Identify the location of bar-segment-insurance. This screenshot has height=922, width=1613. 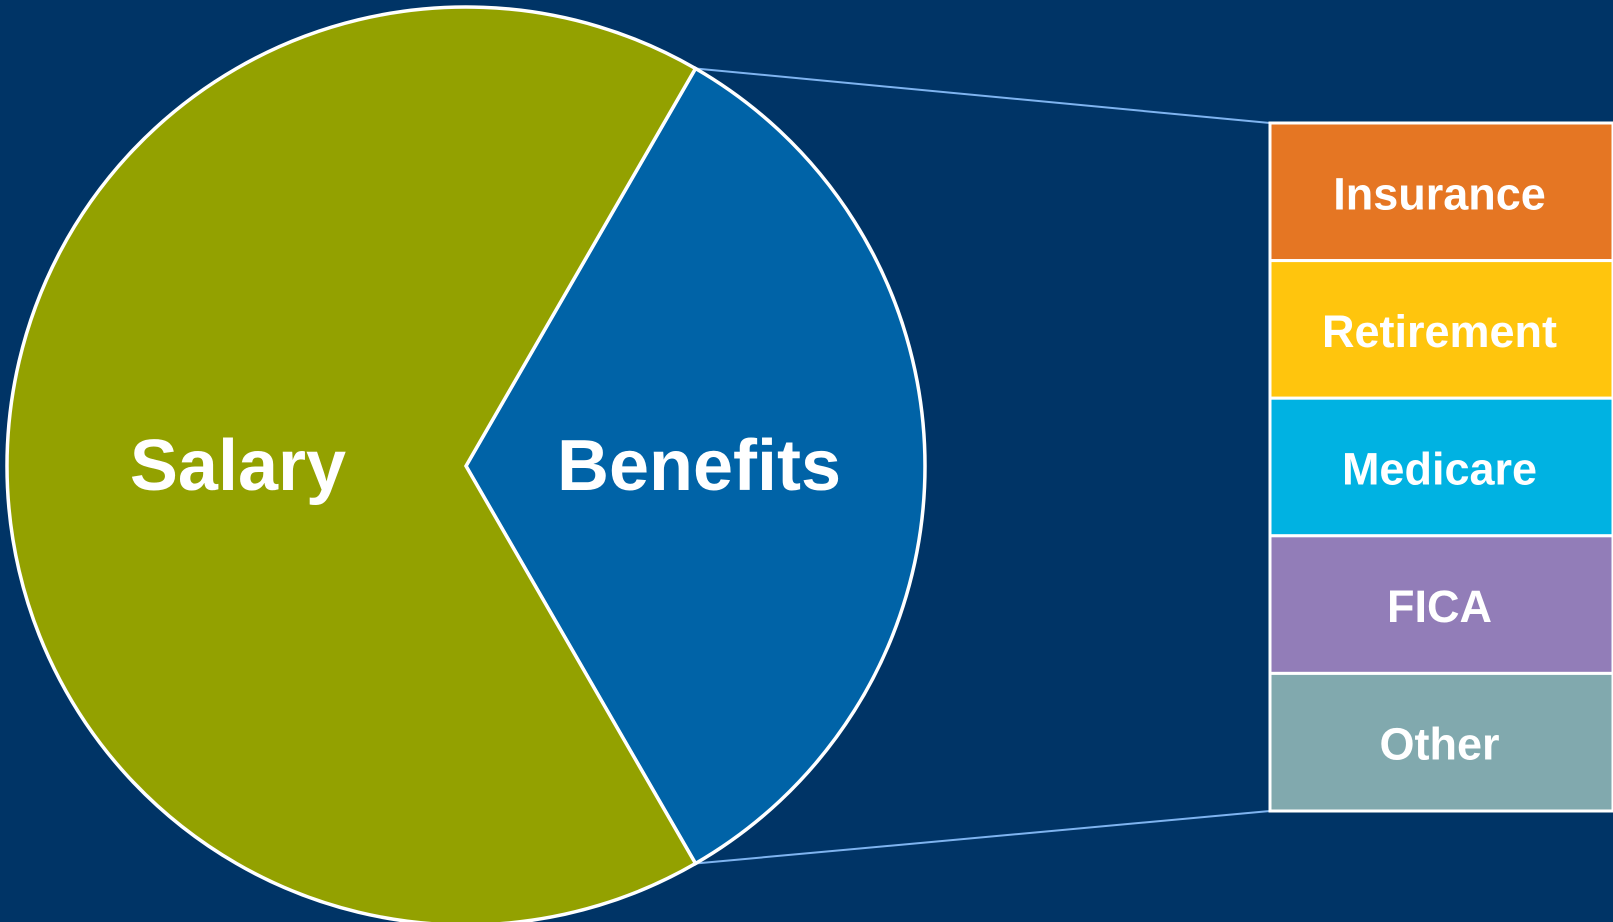
(1440, 192).